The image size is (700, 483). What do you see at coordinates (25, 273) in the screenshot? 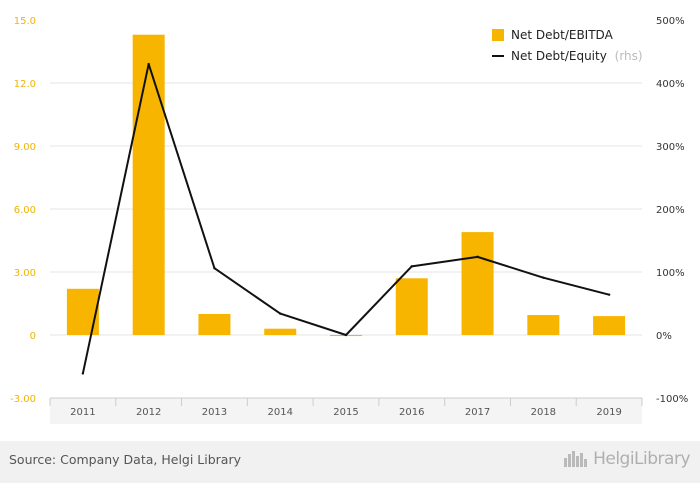
I see `y-tick-left: 3.00` at bounding box center [25, 273].